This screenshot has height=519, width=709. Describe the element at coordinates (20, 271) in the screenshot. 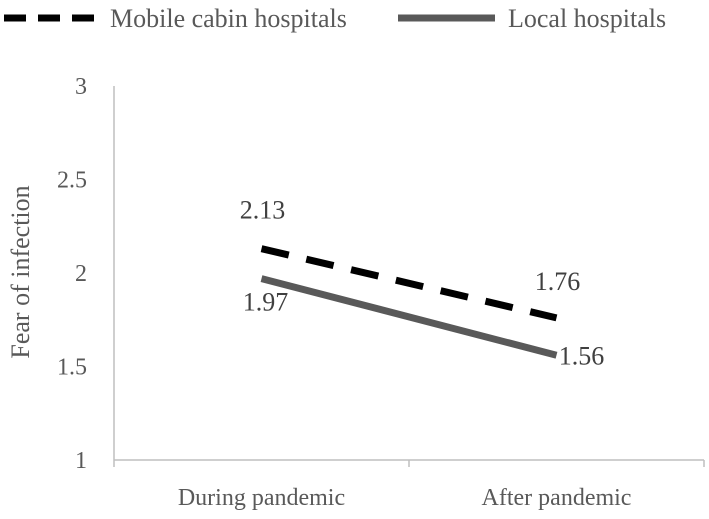

I see `y-axis-title: Fear of infection` at that location.